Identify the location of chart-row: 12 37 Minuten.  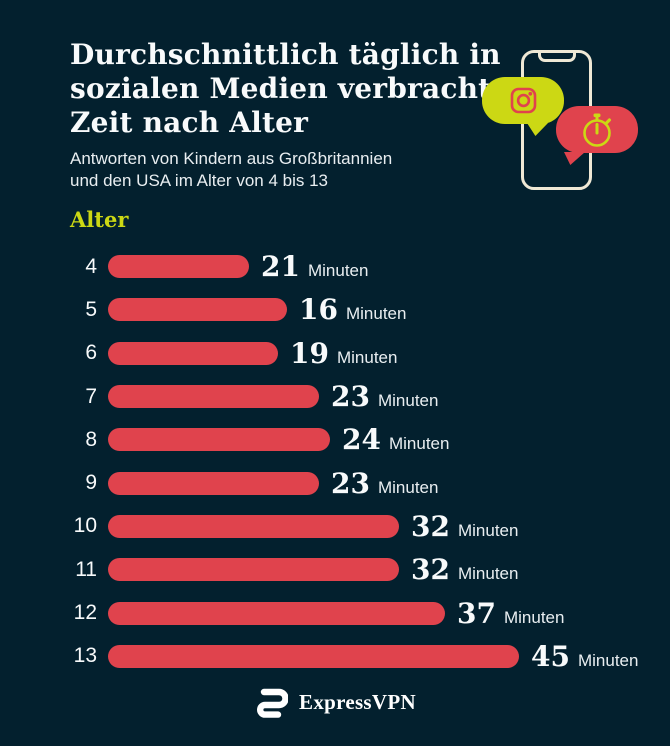
(349, 612).